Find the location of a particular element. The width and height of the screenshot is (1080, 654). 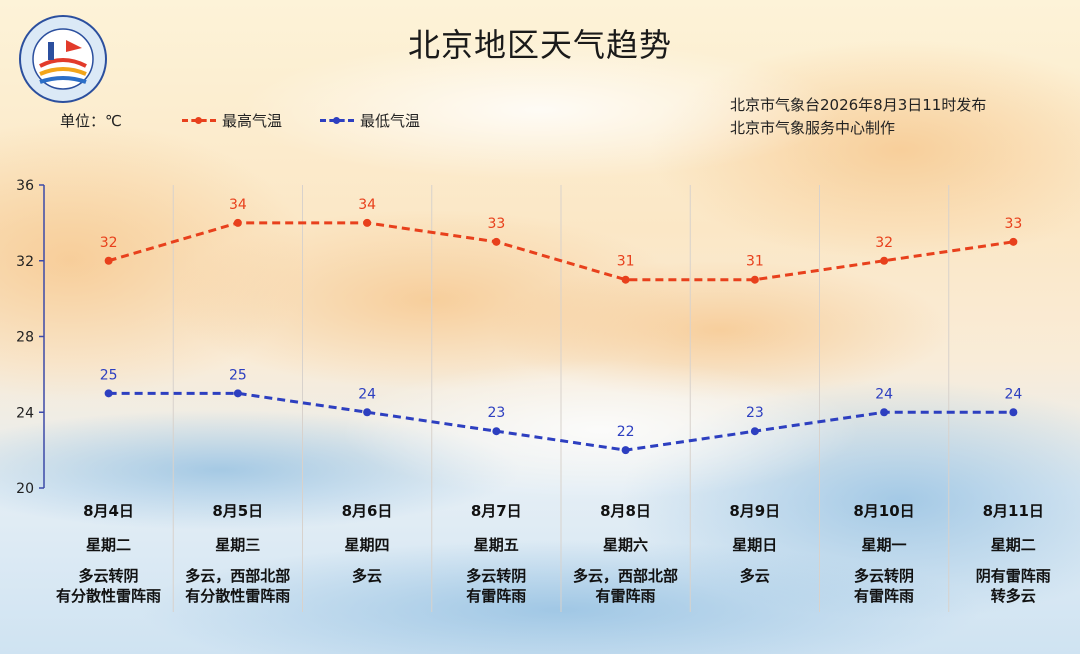

weekday-label: 星期六 is located at coordinates (625, 545).